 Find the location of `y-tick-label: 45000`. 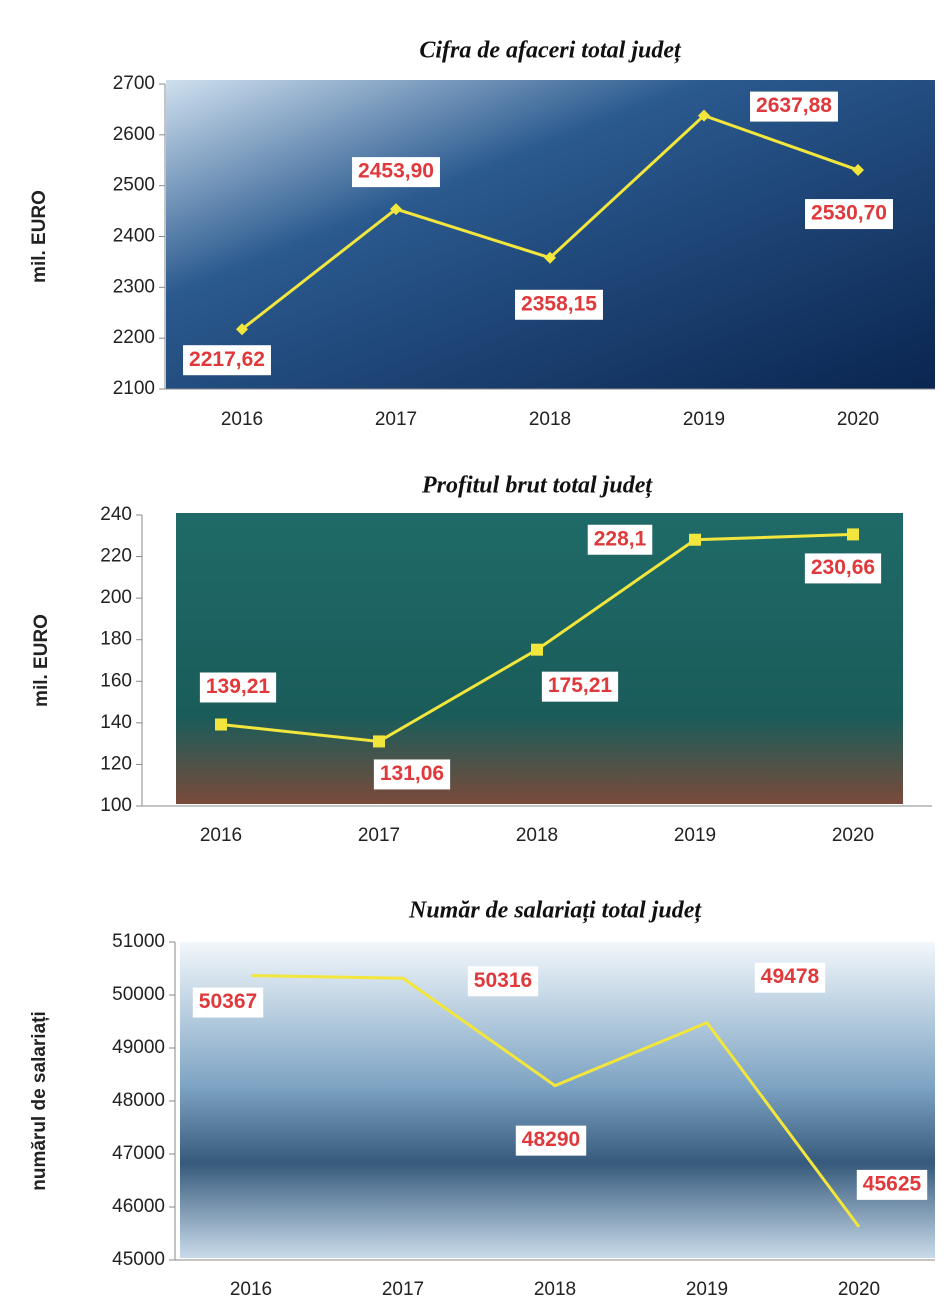

y-tick-label: 45000 is located at coordinates (138, 1259).